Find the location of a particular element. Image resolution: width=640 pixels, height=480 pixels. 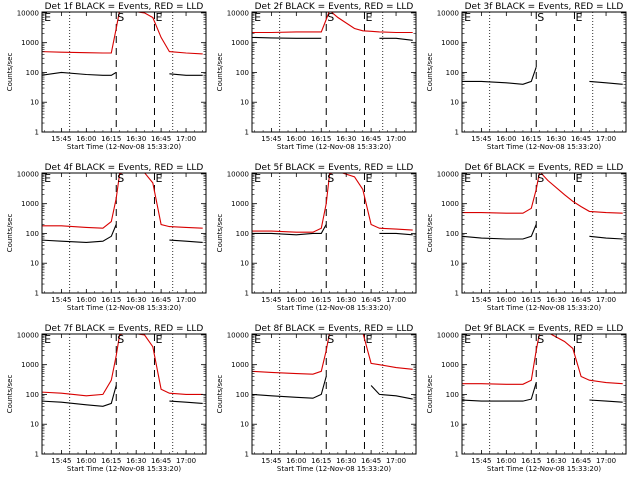

chart-title: Det 4f BLACK = Events, RED = LLD is located at coordinates (124, 168).